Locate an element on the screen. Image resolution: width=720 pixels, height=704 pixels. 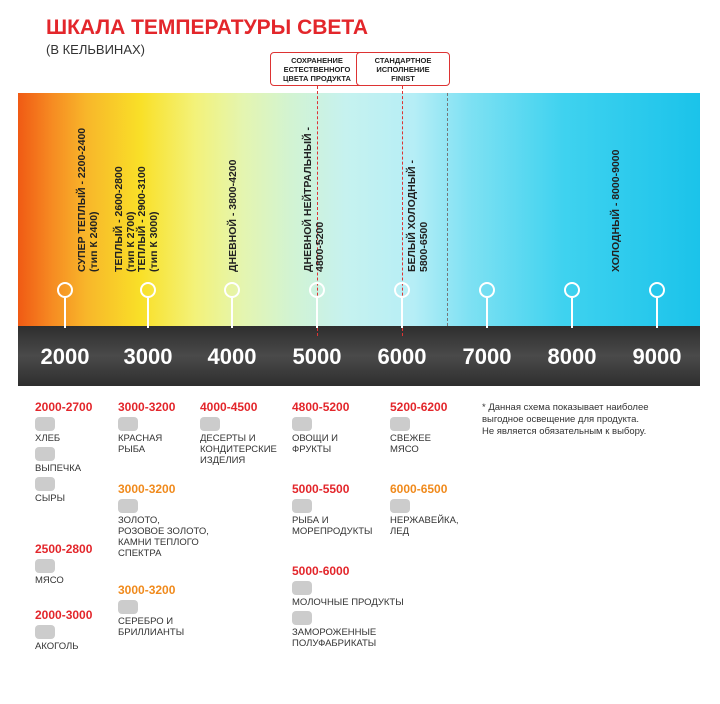
range: 5000-5500 is located at coordinates (321, 489).